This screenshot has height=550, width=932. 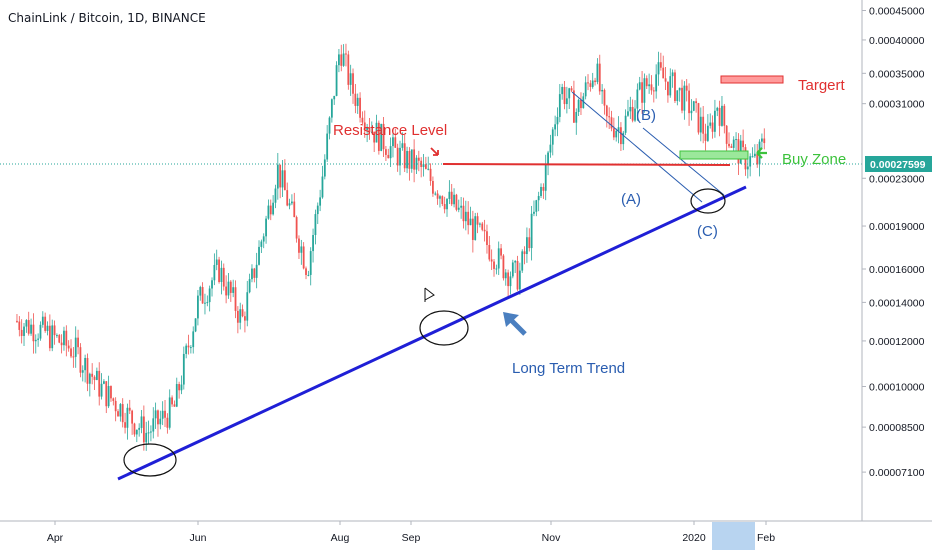 What do you see at coordinates (708, 201) in the screenshot?
I see `touch-circle-jan` at bounding box center [708, 201].